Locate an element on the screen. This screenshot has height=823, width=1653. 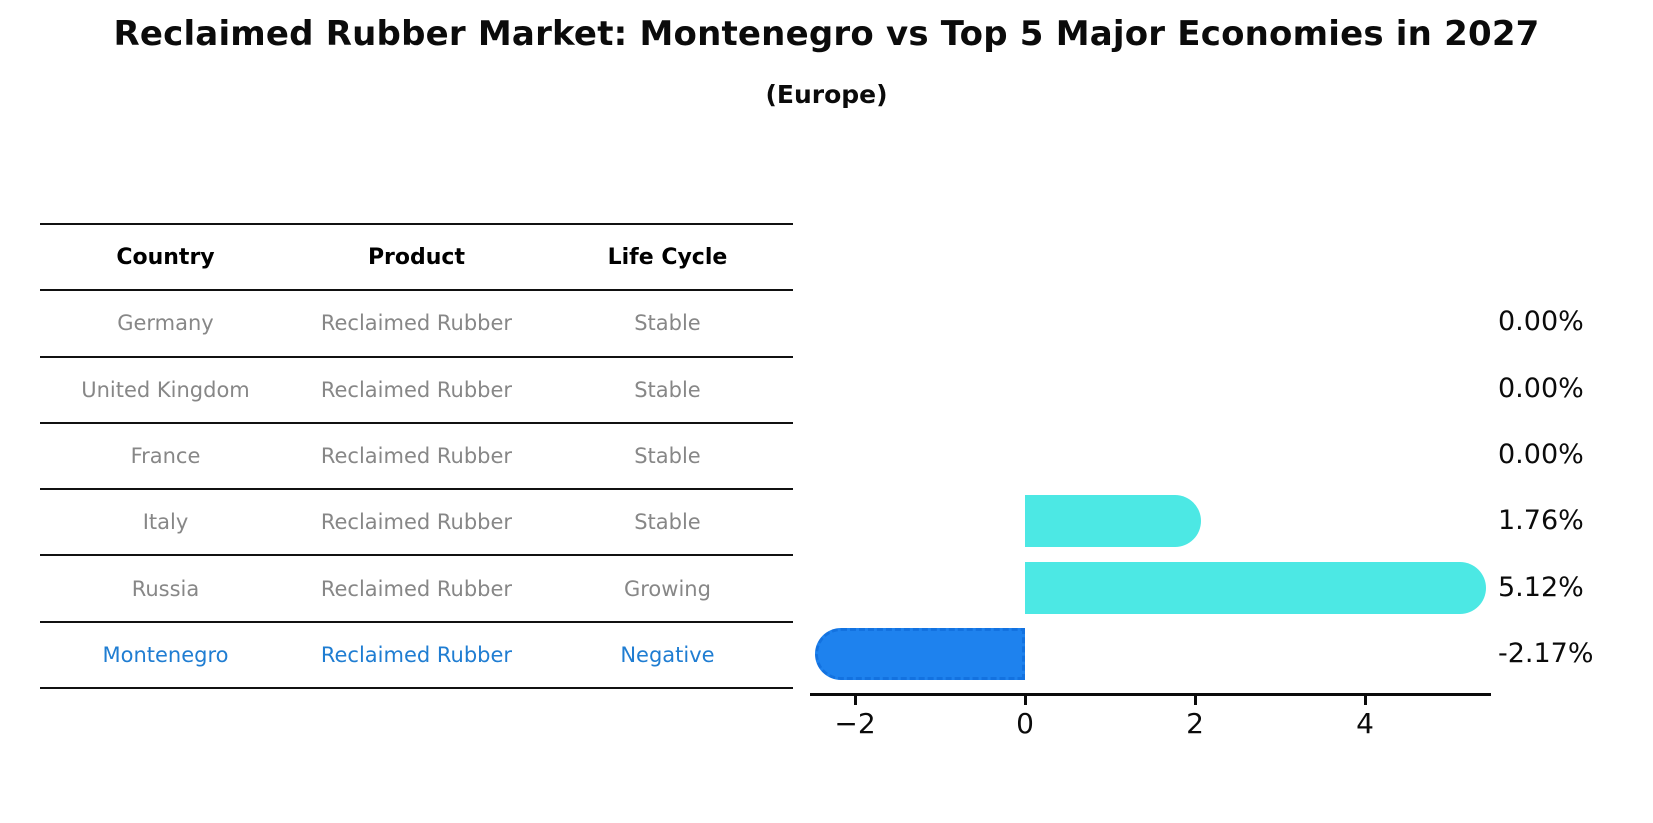
table-cell-country: United Kingdom is located at coordinates (165, 389).